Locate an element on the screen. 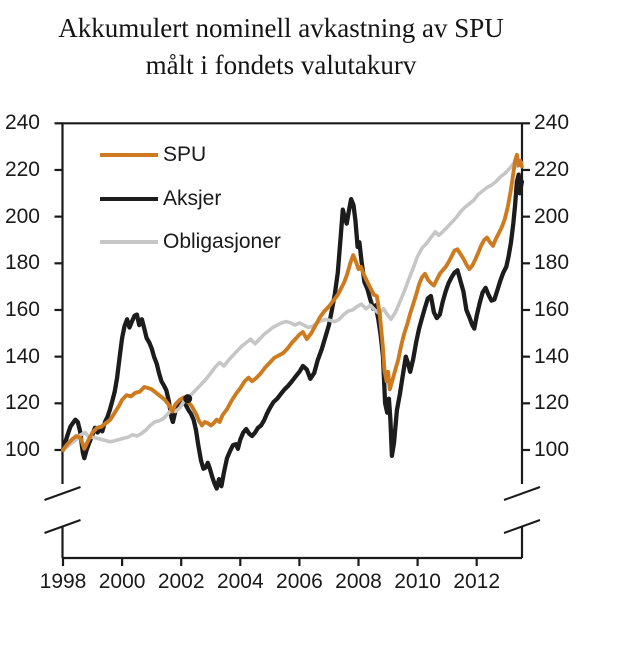 The image size is (620, 657). legend-line-swatch-spu is located at coordinates (129, 155).